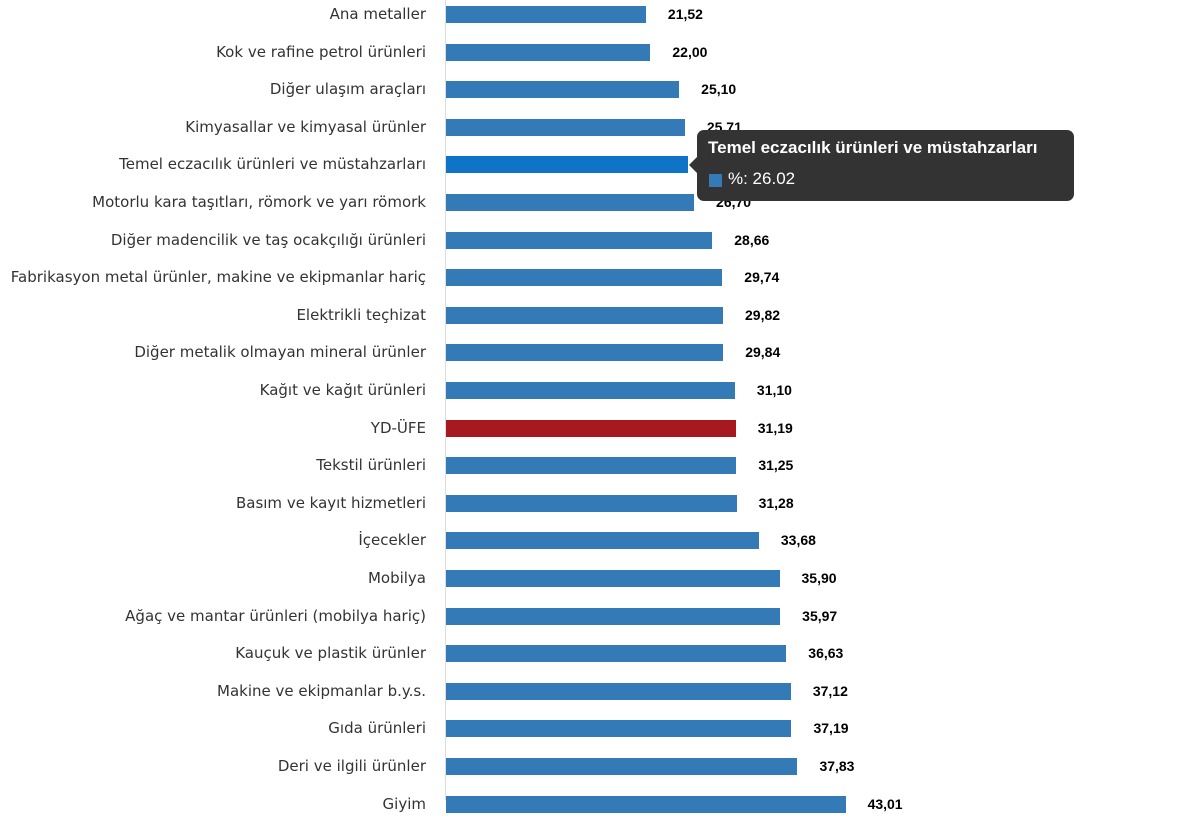 This screenshot has height=827, width=1200. I want to click on value-label: 22,00, so click(690, 51).